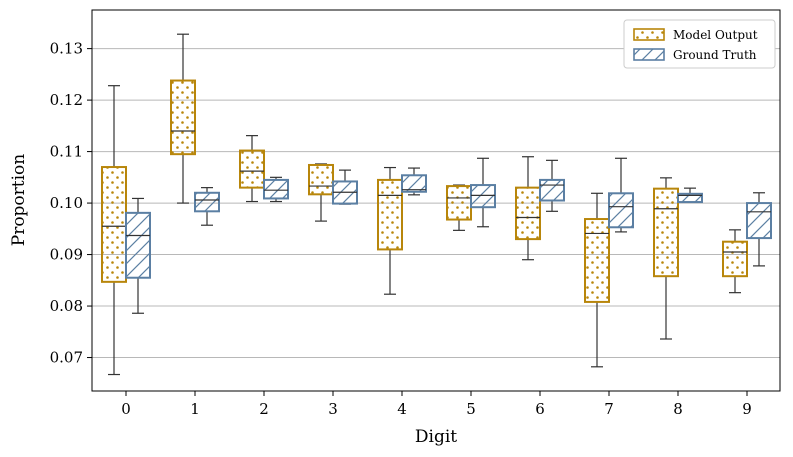 This screenshot has height=457, width=793. Describe the element at coordinates (649, 34) in the screenshot. I see `legend-swatch-model-output` at that location.